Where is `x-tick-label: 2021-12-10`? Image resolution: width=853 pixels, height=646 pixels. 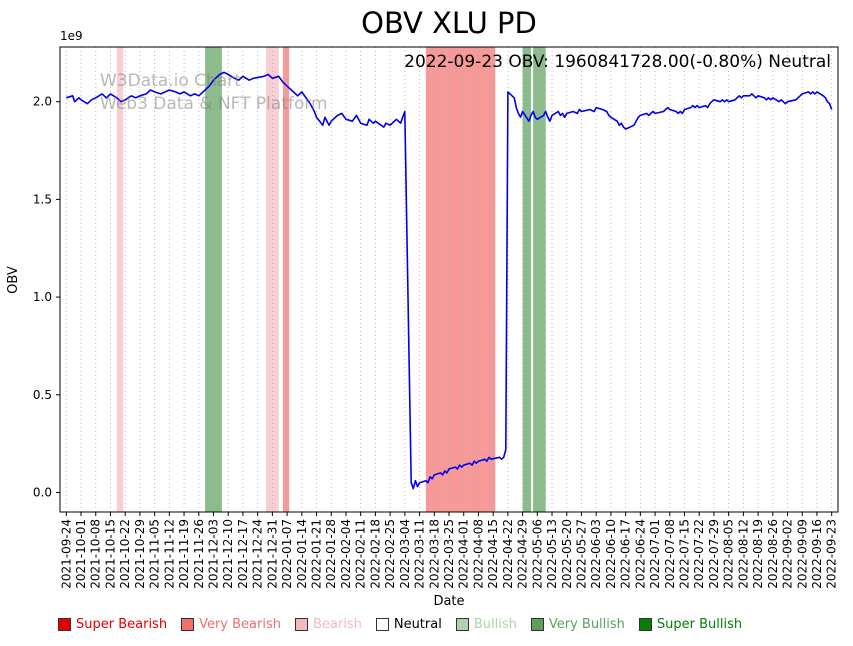
x-tick-label: 2021-12-10 is located at coordinates (228, 554).